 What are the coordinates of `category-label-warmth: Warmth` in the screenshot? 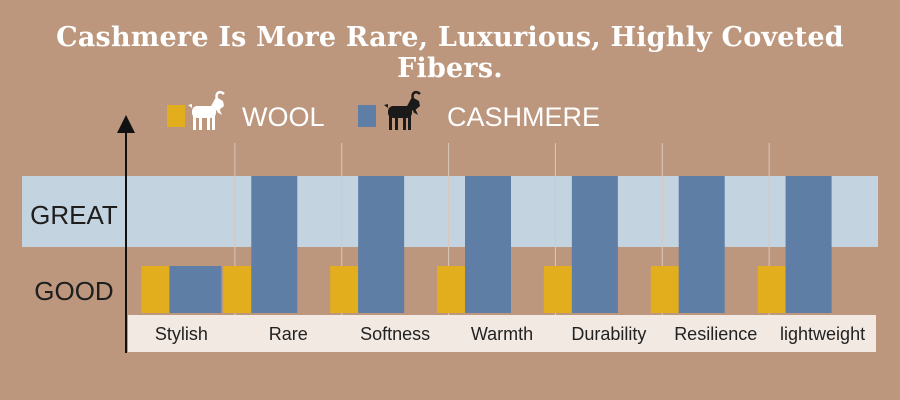 It's located at (502, 334).